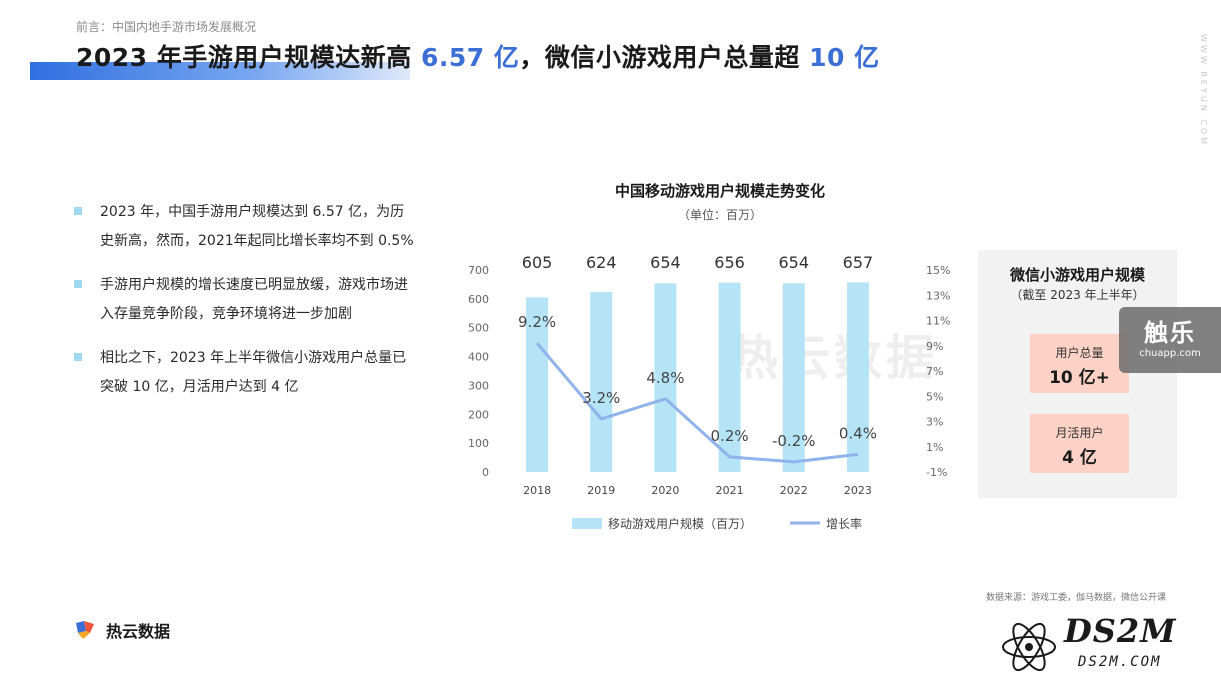 The image size is (1221, 684). Describe the element at coordinates (1170, 353) in the screenshot. I see `badge-url: chuapp.com` at that location.